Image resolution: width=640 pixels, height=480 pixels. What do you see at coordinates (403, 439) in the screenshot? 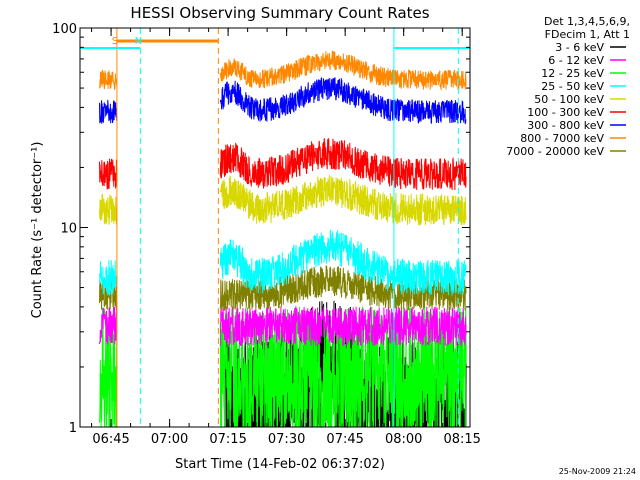
I see `x-tick-label: 08:00` at bounding box center [403, 439].